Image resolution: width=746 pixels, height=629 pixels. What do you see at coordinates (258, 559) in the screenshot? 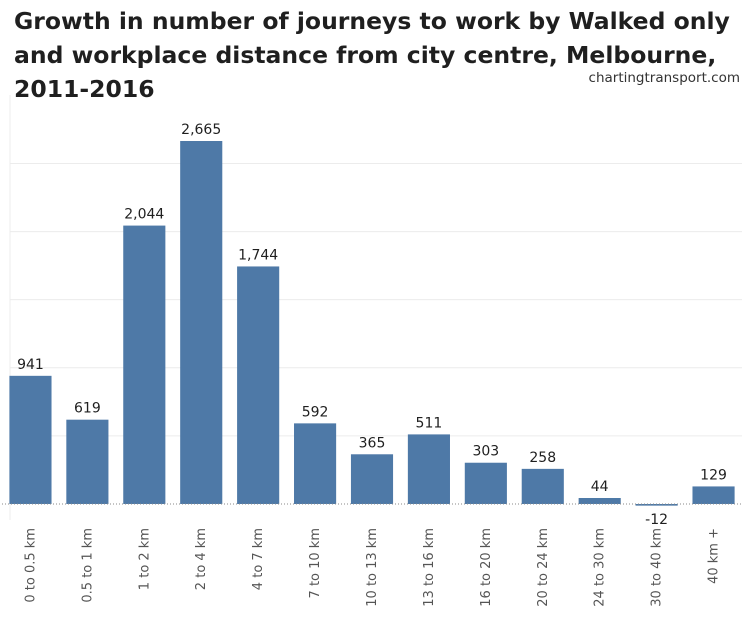
I see `x-tick-label-4: 4 to 7 km` at bounding box center [258, 559].